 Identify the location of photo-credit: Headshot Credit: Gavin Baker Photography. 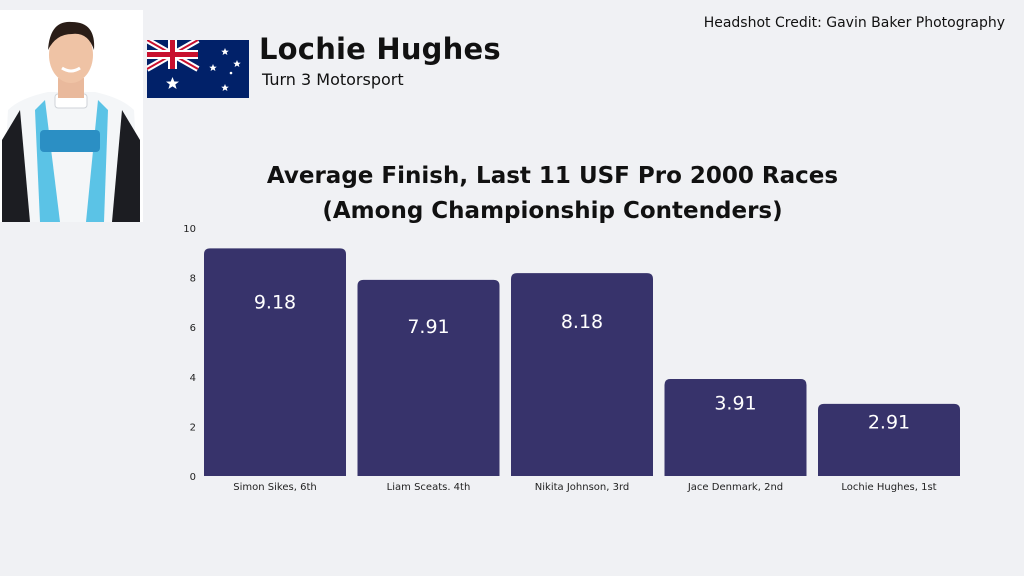
(854, 23).